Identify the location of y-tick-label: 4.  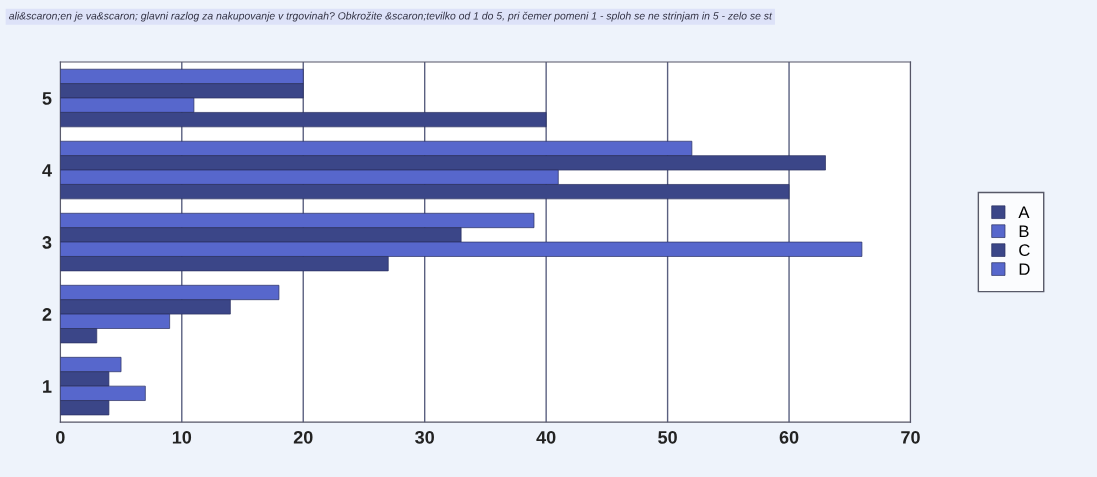
(47, 170).